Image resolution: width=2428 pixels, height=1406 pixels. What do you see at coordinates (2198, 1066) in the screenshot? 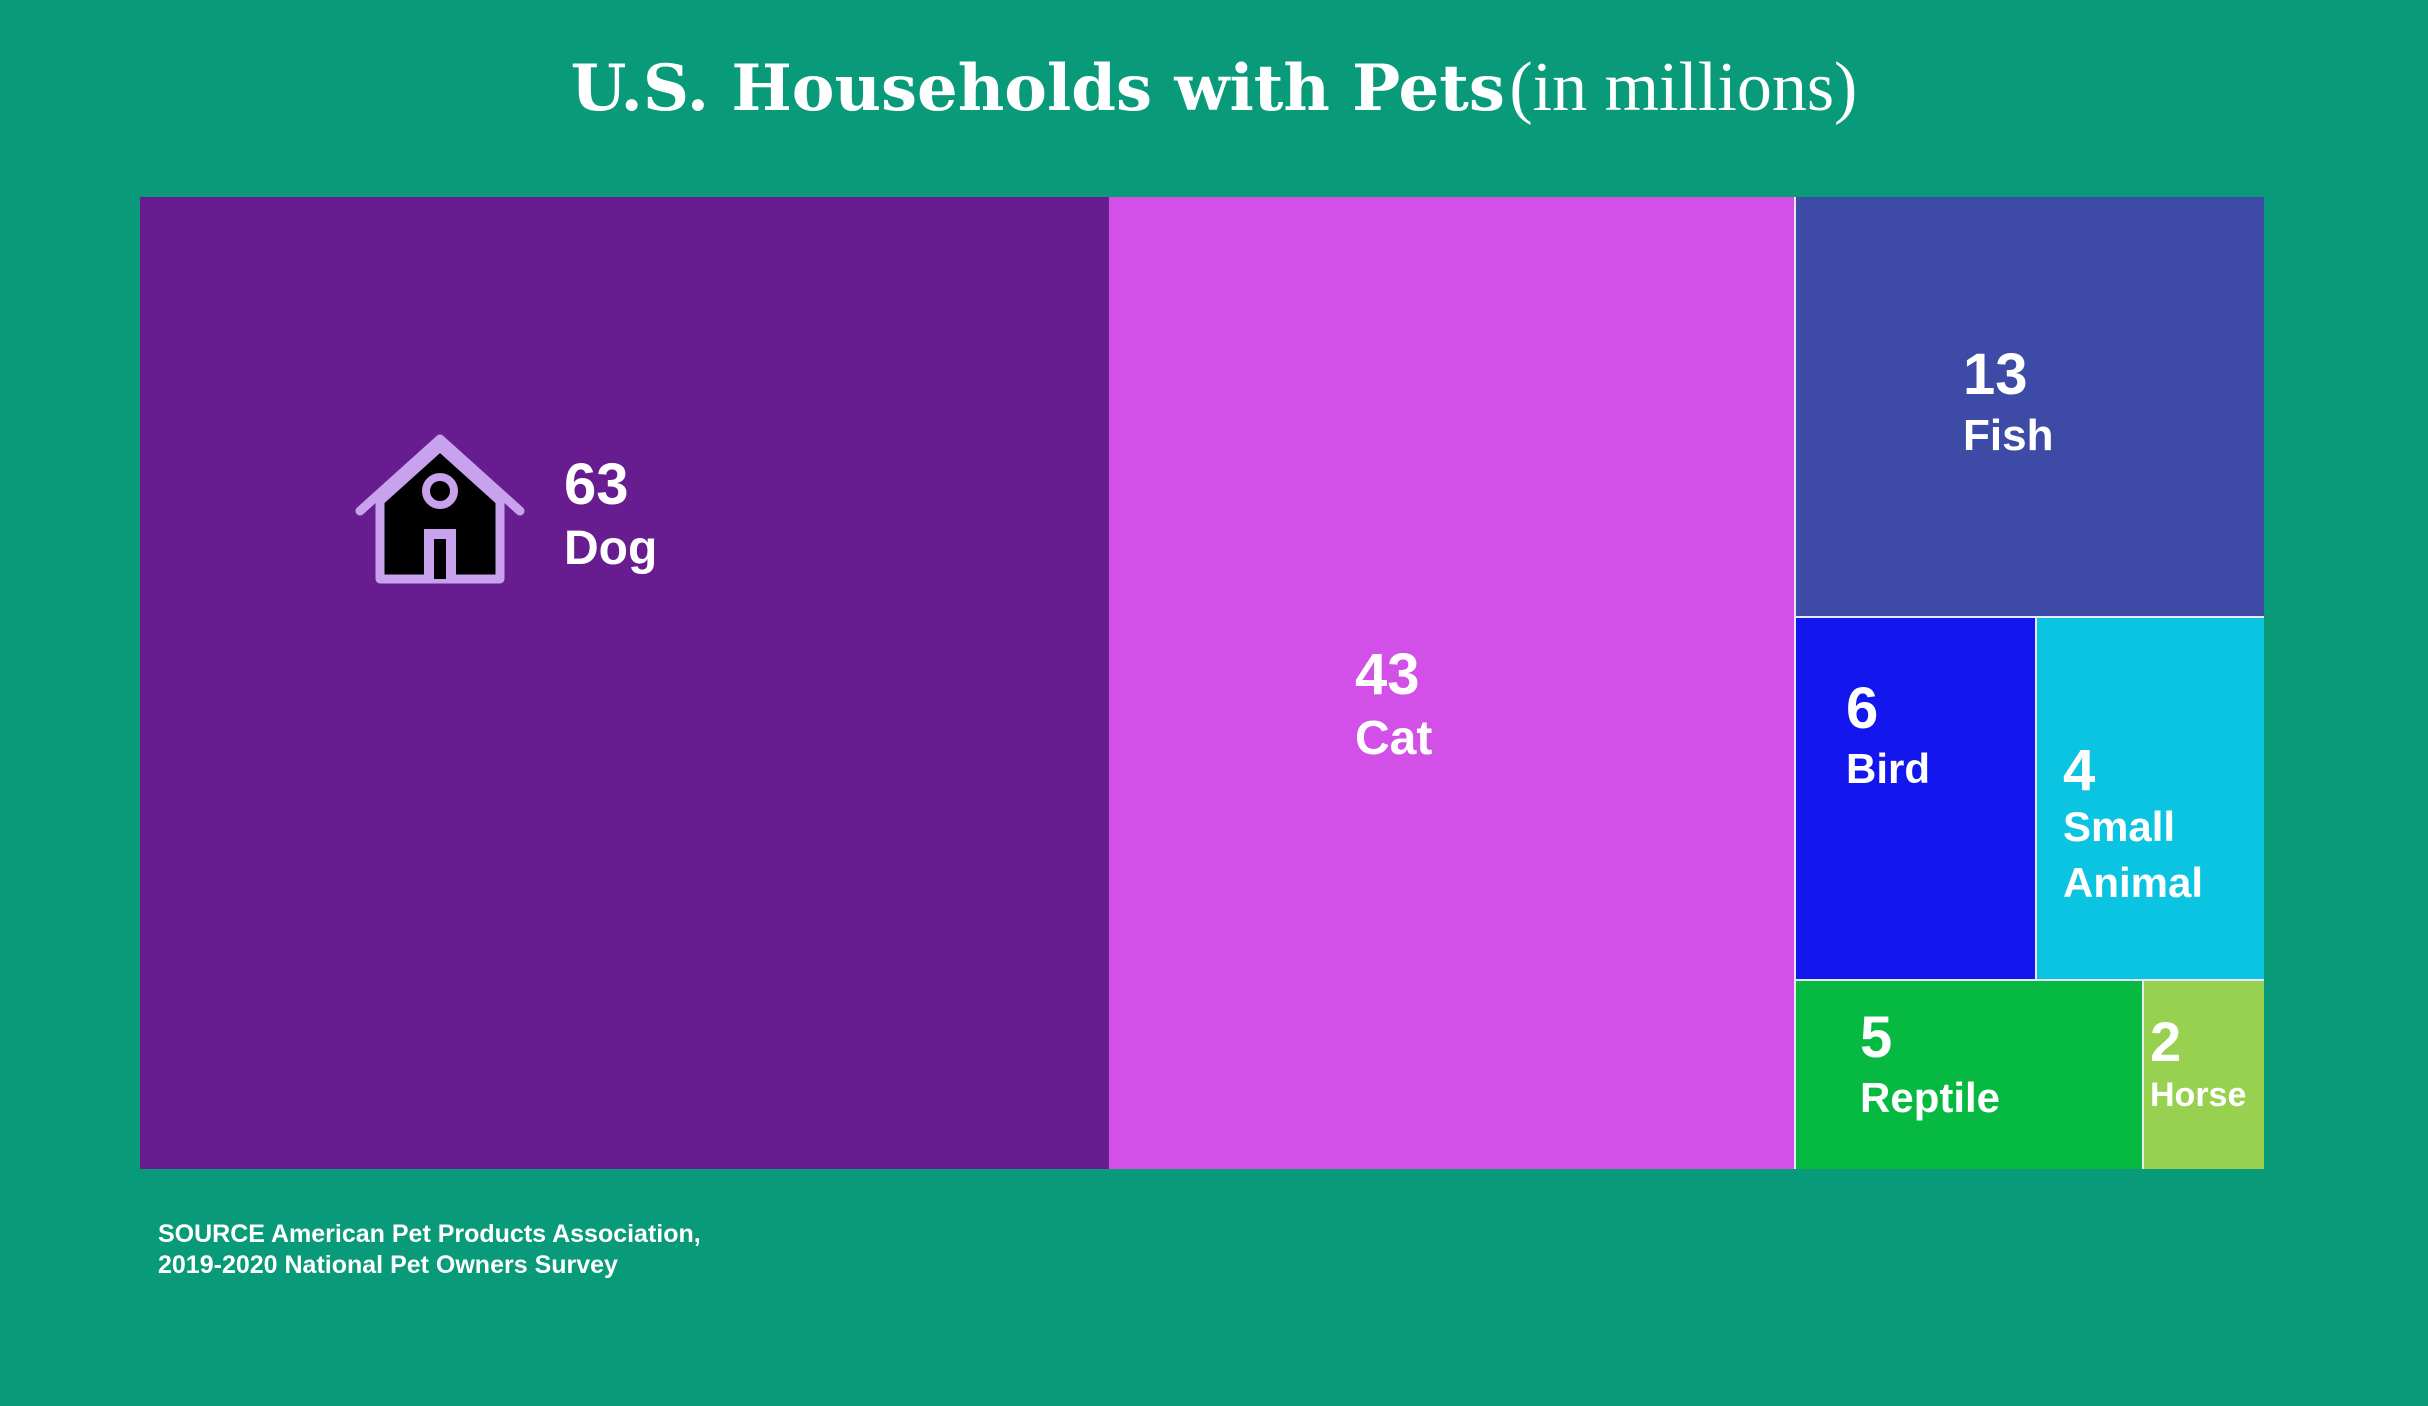
I see `tile-label-horse: 2 Horse` at bounding box center [2198, 1066].